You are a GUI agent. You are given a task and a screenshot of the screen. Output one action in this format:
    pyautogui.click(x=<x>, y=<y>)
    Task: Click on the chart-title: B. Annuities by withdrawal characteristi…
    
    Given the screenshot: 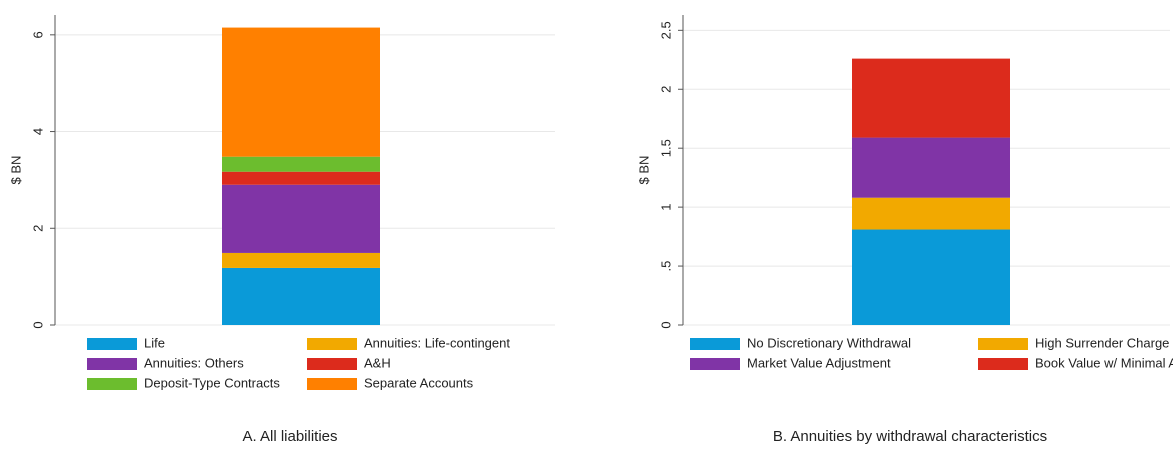 What is the action you would take?
    pyautogui.click(x=910, y=436)
    